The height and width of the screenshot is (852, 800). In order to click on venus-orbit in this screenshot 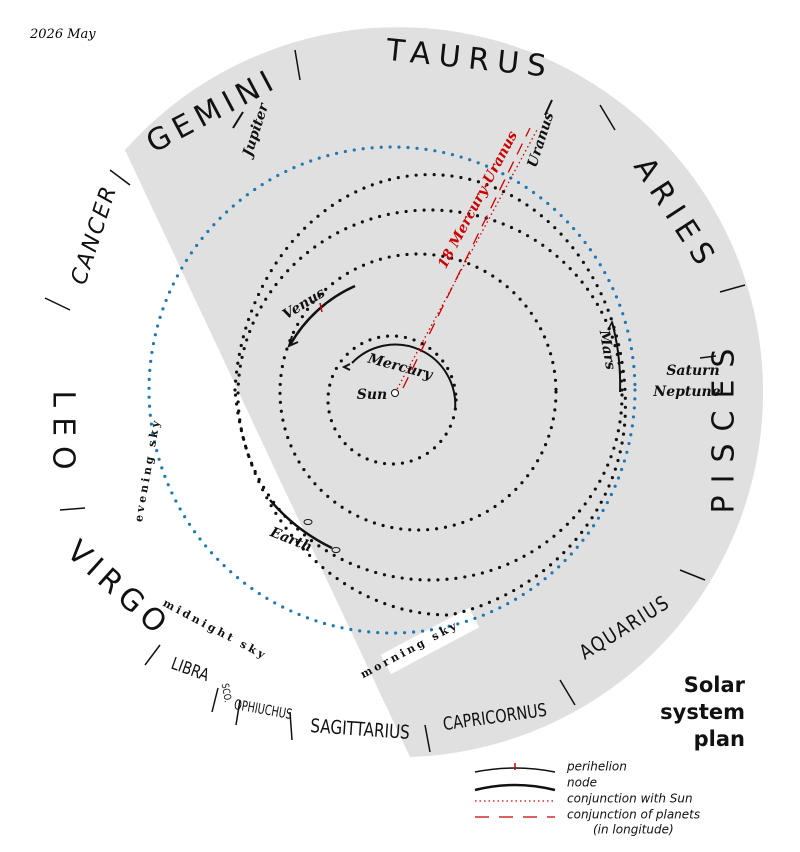, I will do `click(418, 392)`.